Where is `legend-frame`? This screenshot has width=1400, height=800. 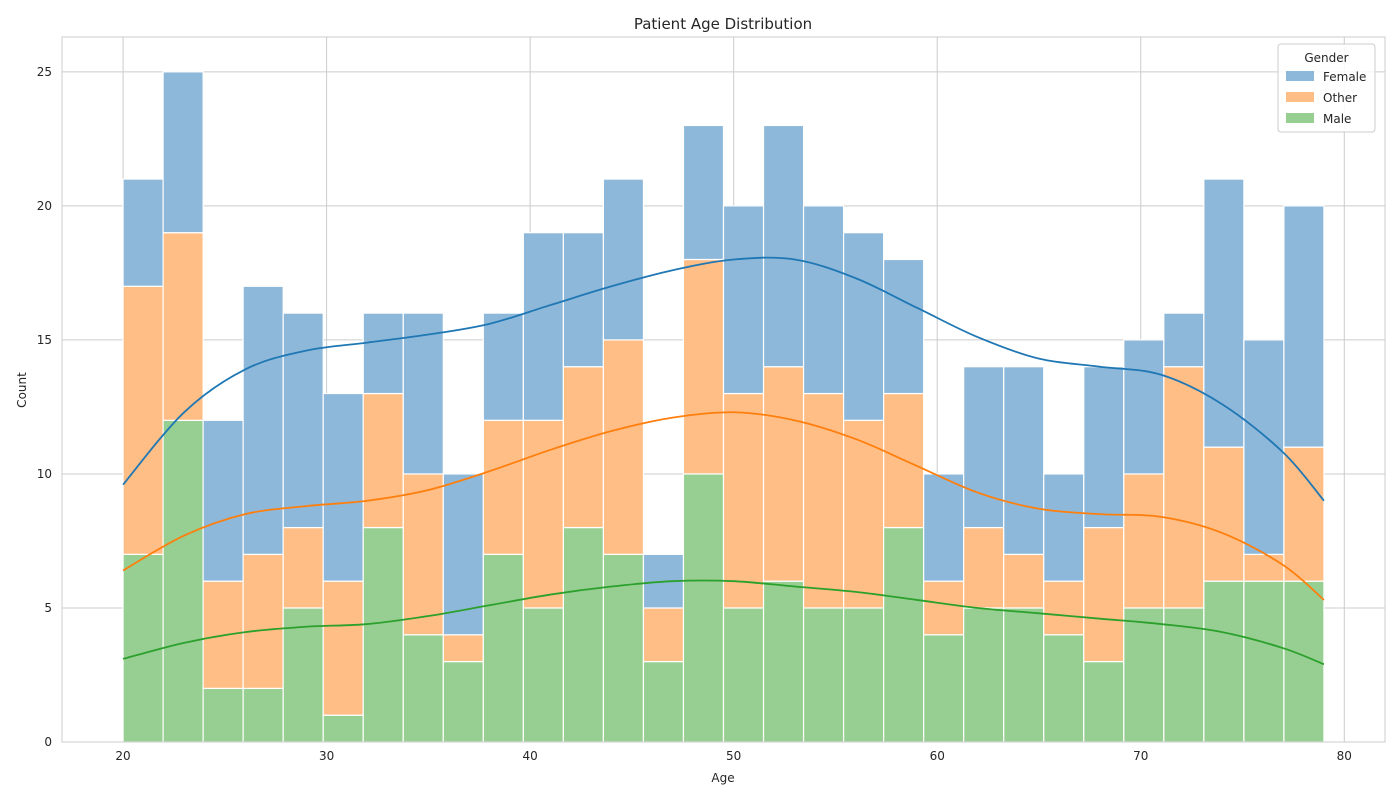 legend-frame is located at coordinates (1326, 88).